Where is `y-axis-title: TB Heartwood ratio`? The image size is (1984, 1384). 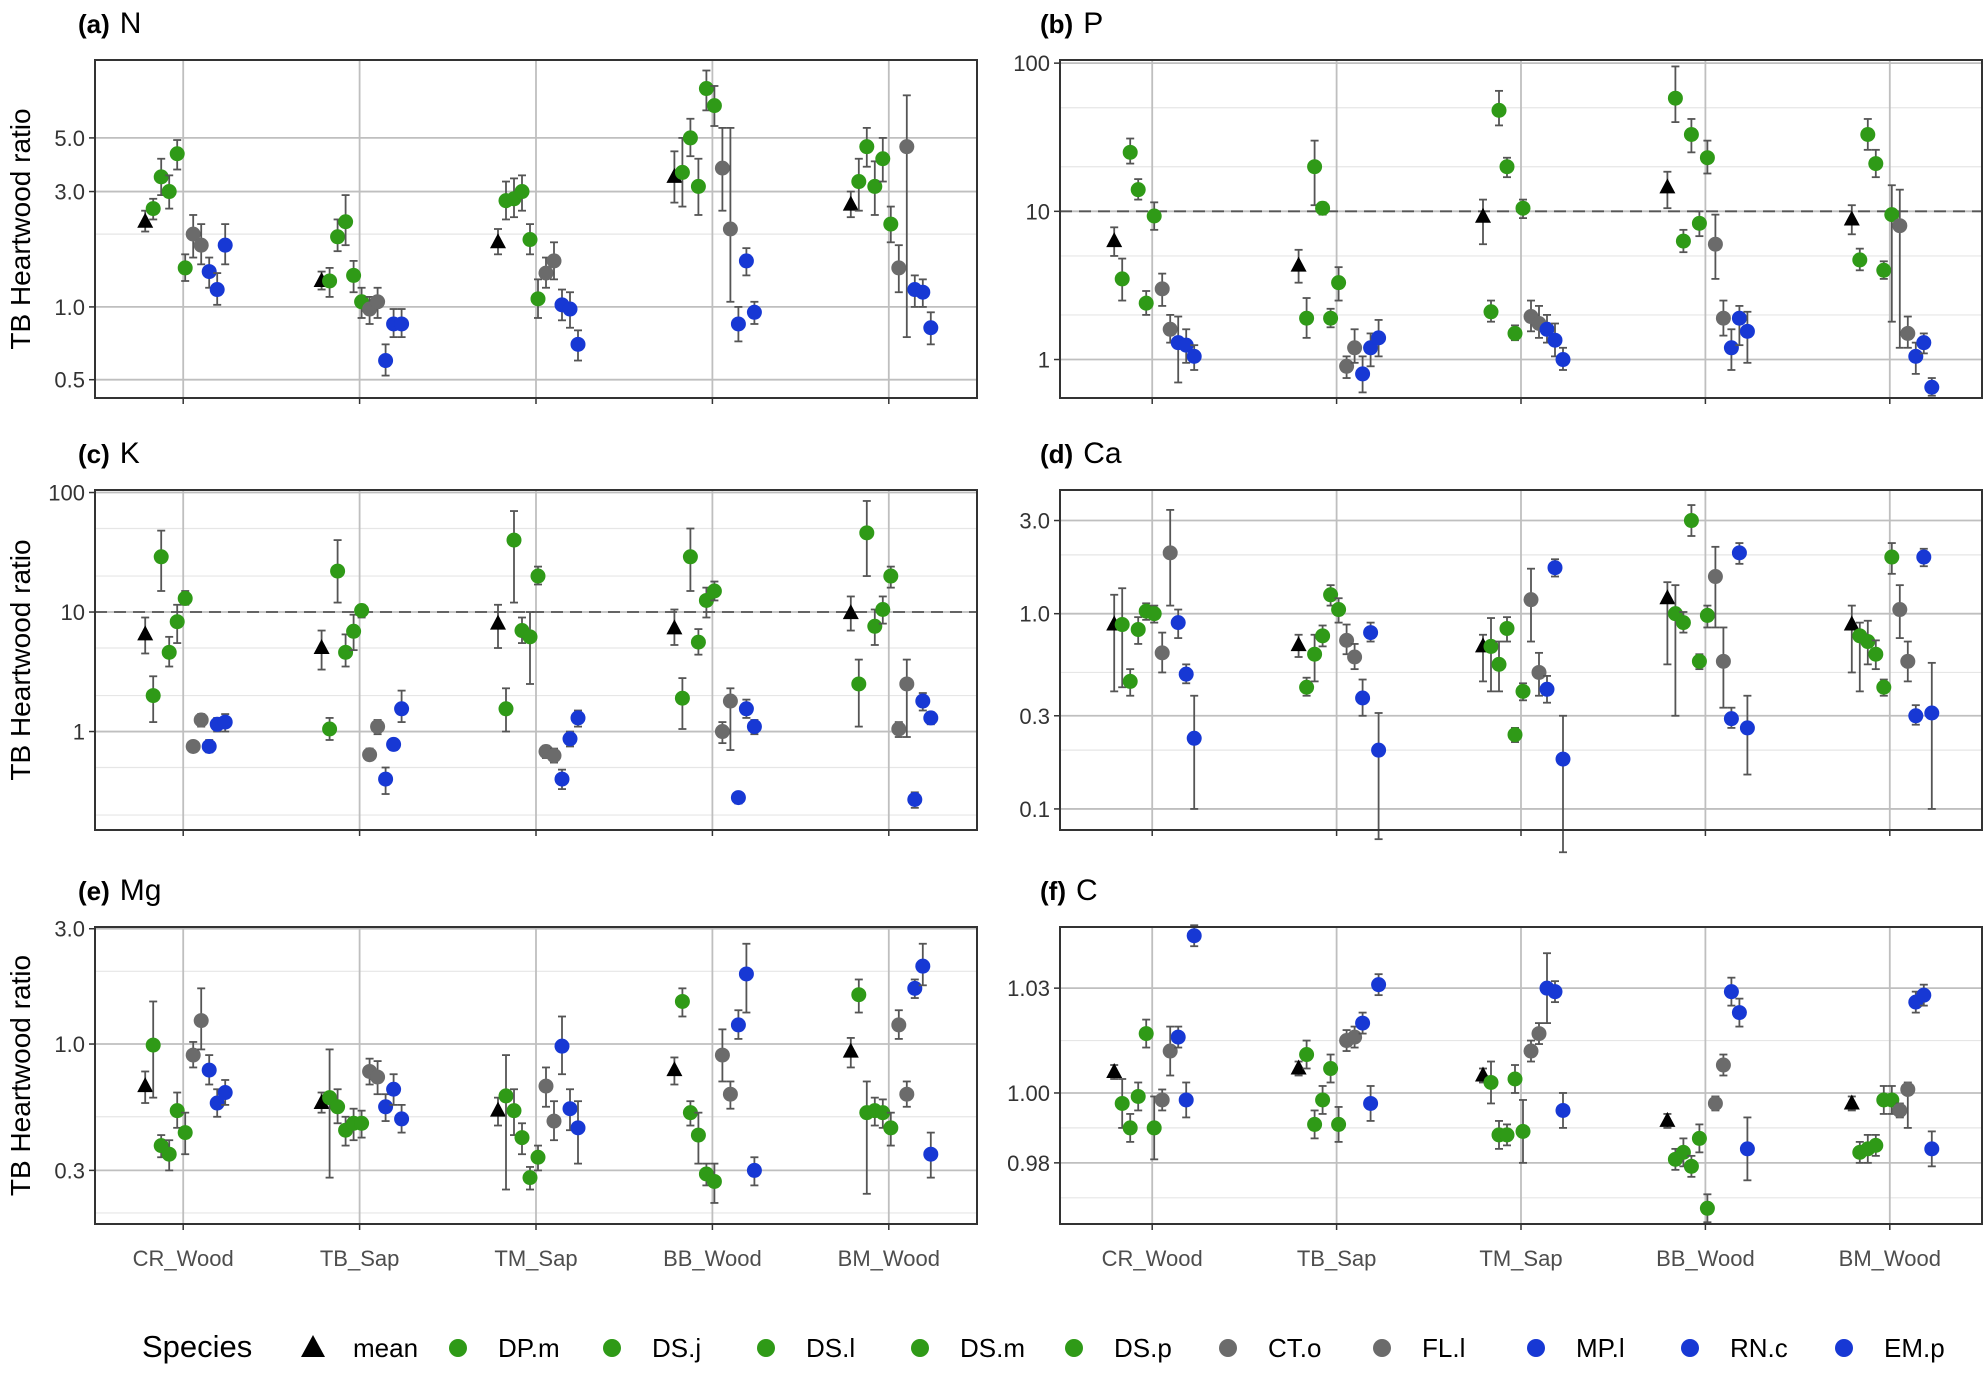 y-axis-title: TB Heartwood ratio is located at coordinates (20, 1075).